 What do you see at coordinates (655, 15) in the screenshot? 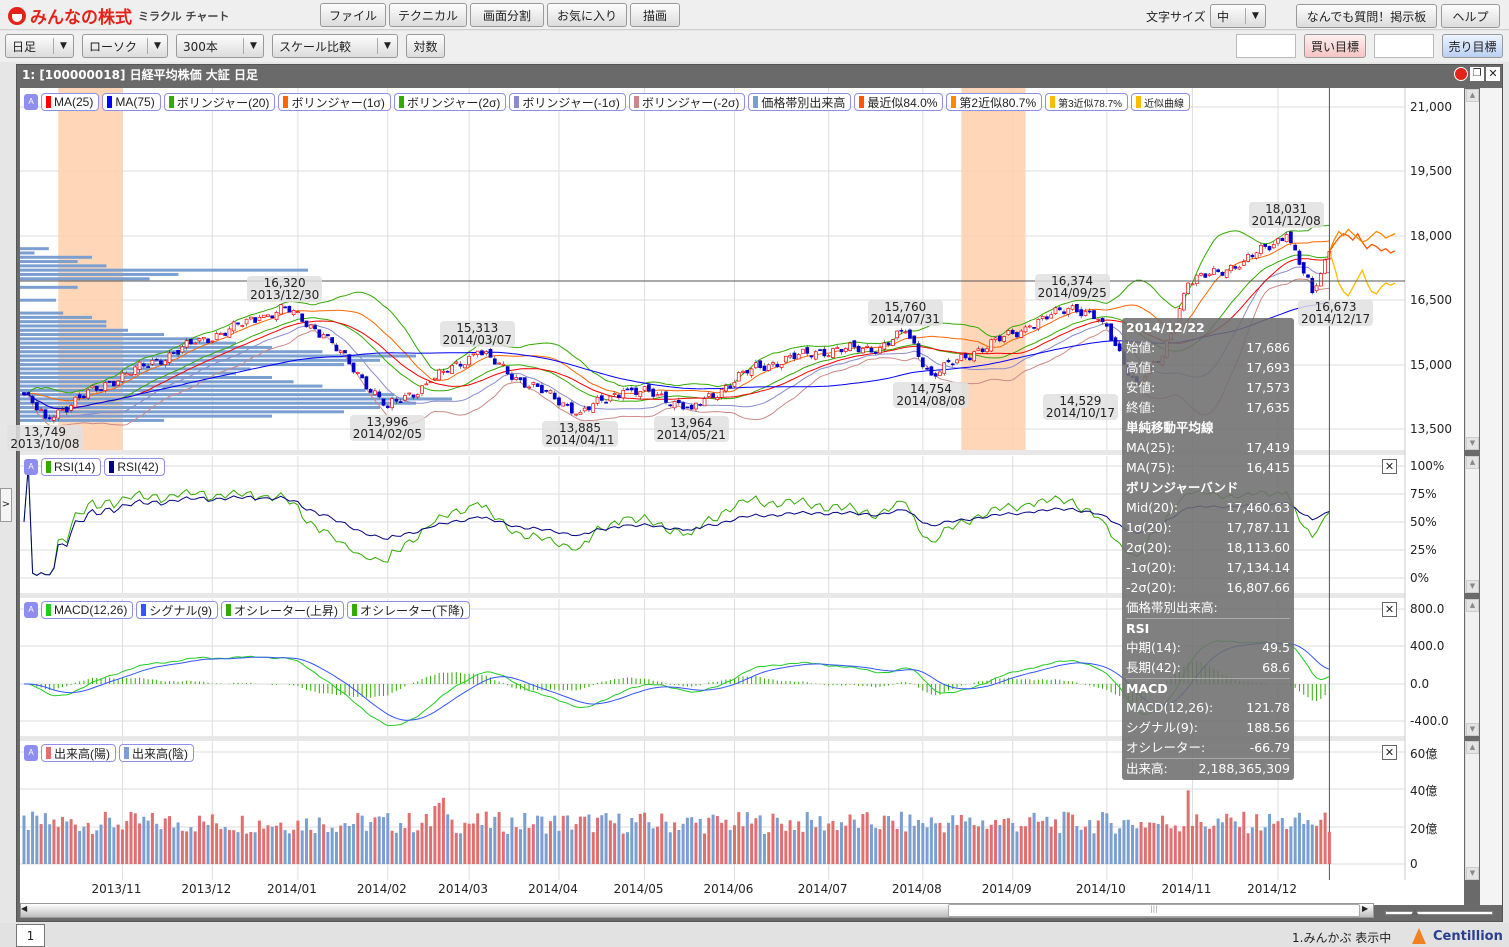
I see `menu-draw-button: 描画` at bounding box center [655, 15].